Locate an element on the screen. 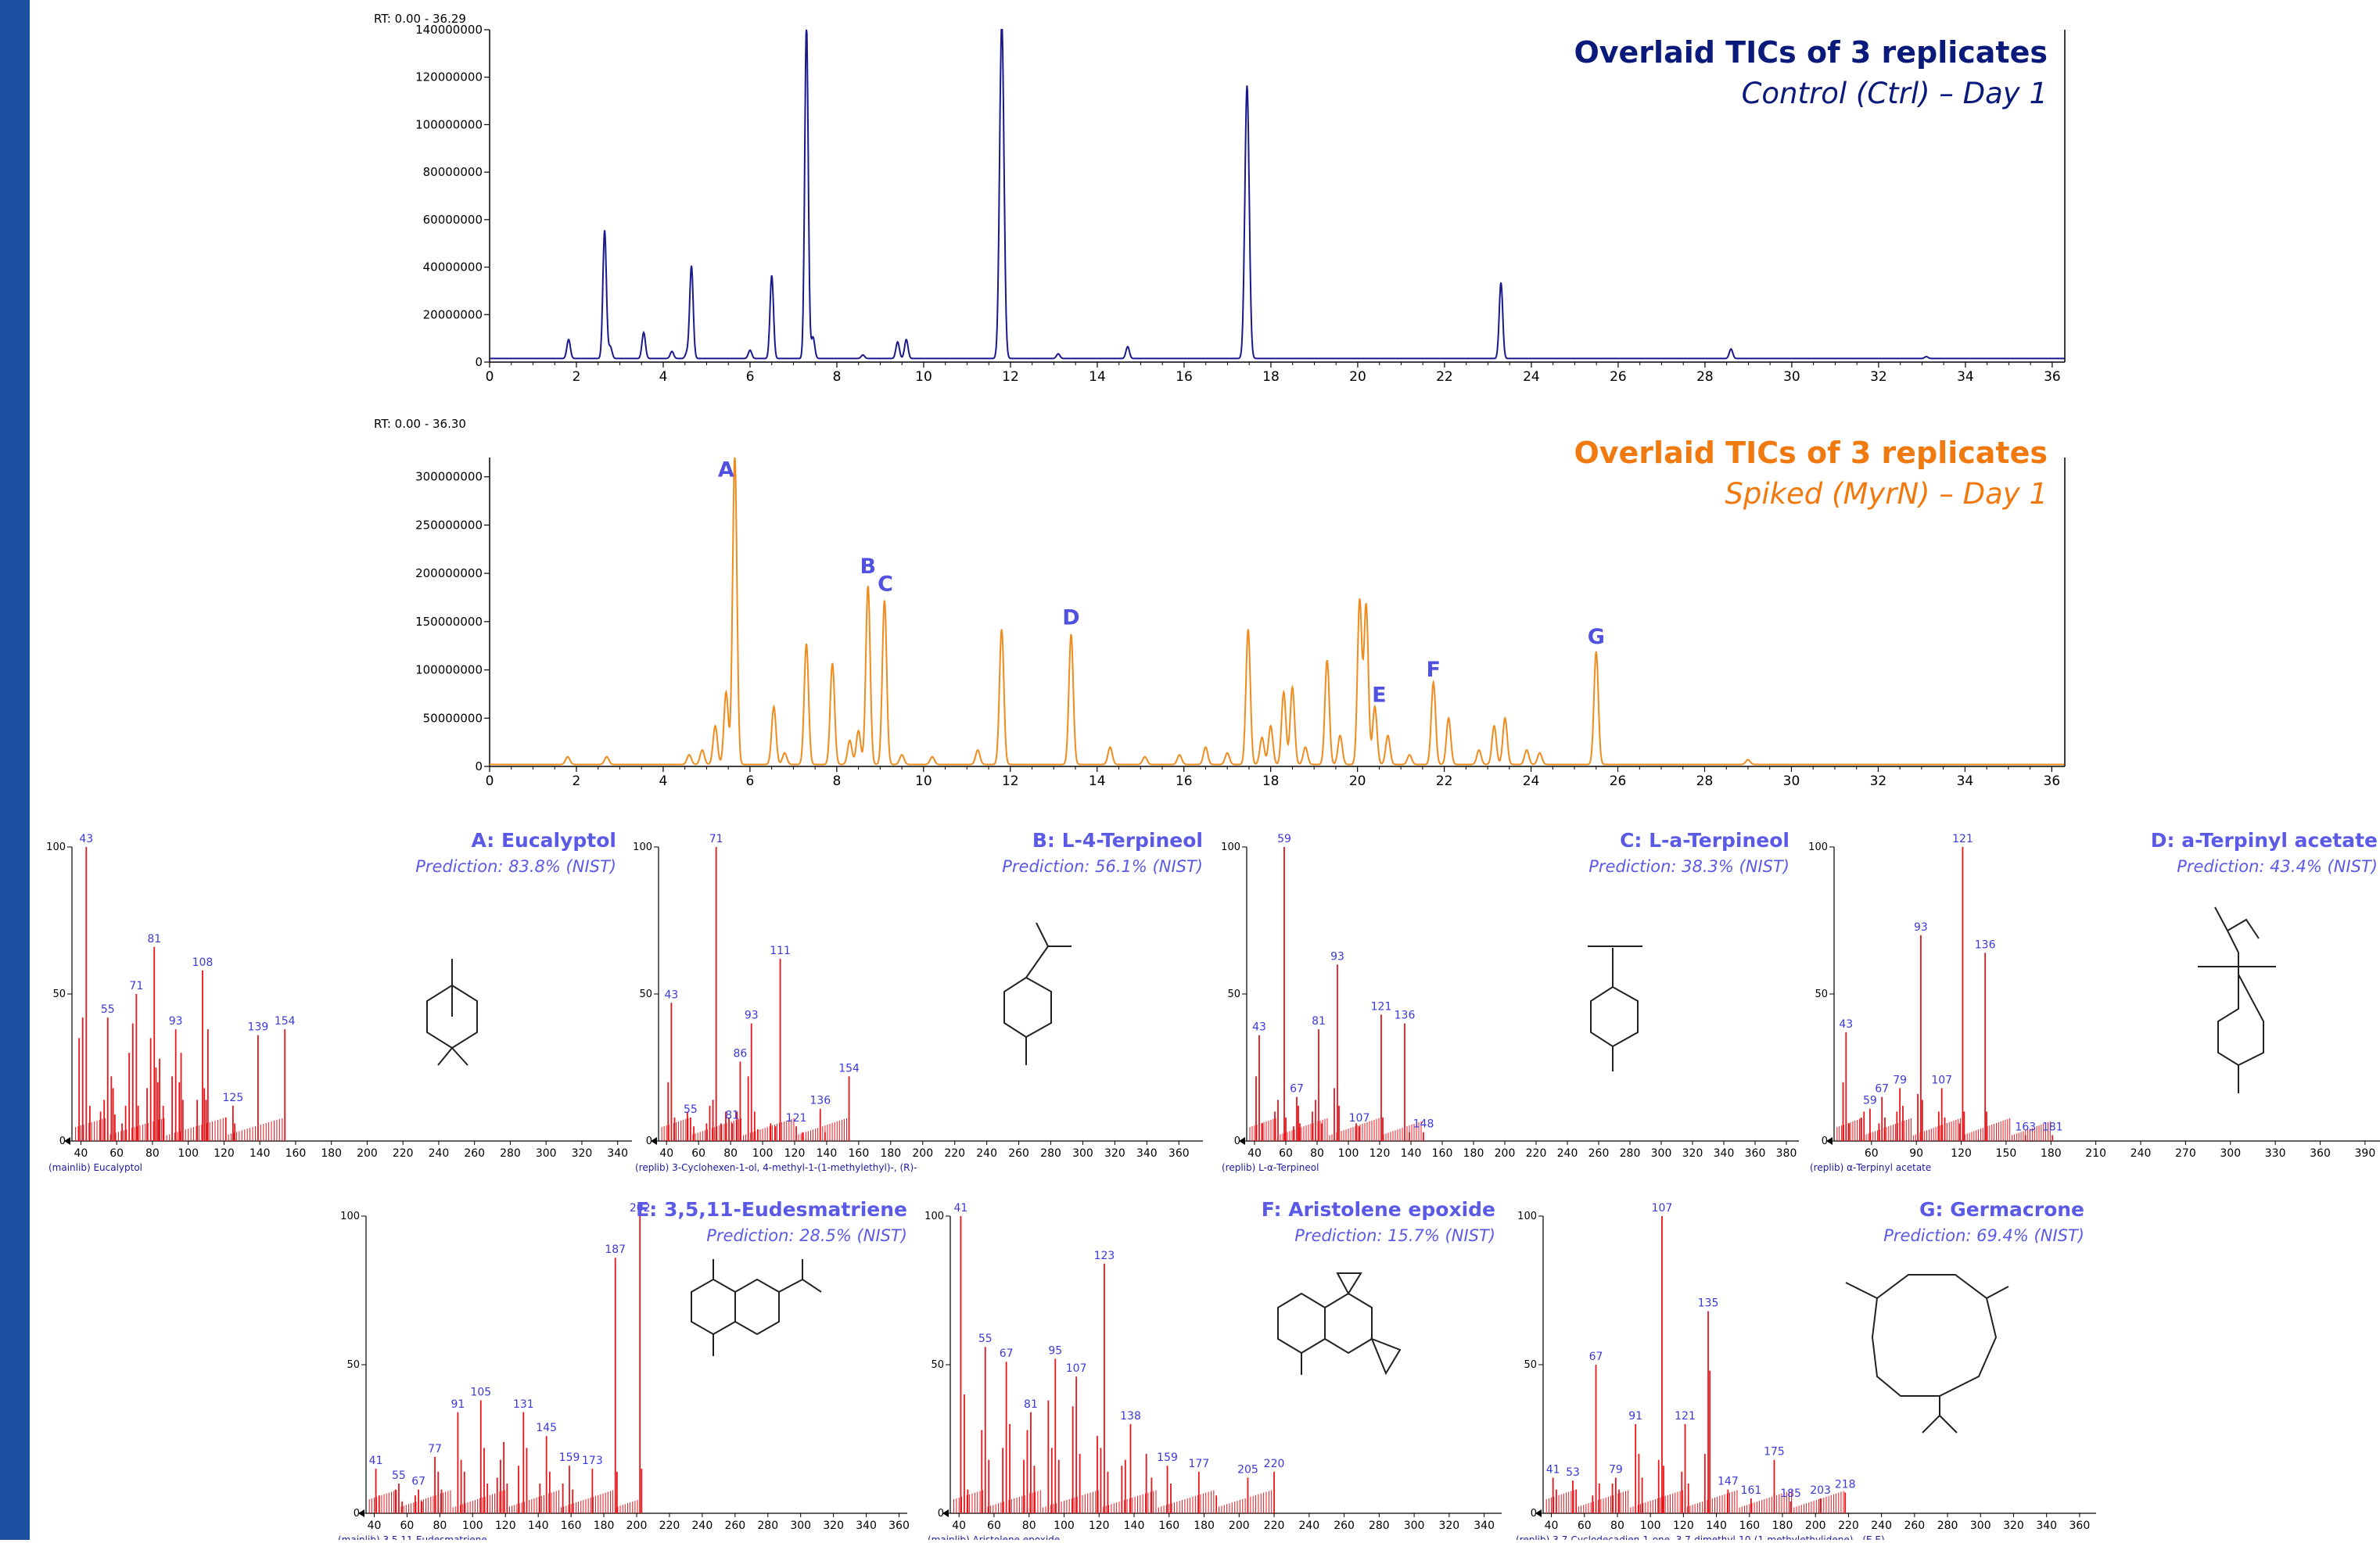 This screenshot has height=1543, width=2380. peak-mz-label: 148 is located at coordinates (1423, 1124).